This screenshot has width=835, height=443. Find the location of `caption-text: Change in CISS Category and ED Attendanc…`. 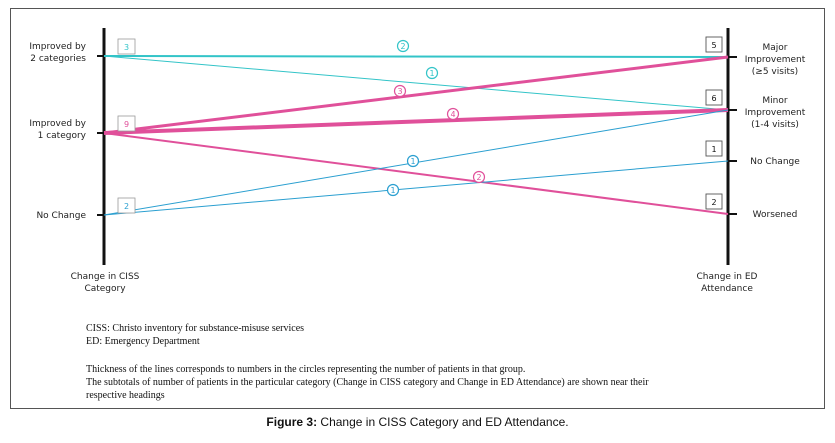

caption-text: Change in CISS Category and ED Attendanc… is located at coordinates (444, 422).